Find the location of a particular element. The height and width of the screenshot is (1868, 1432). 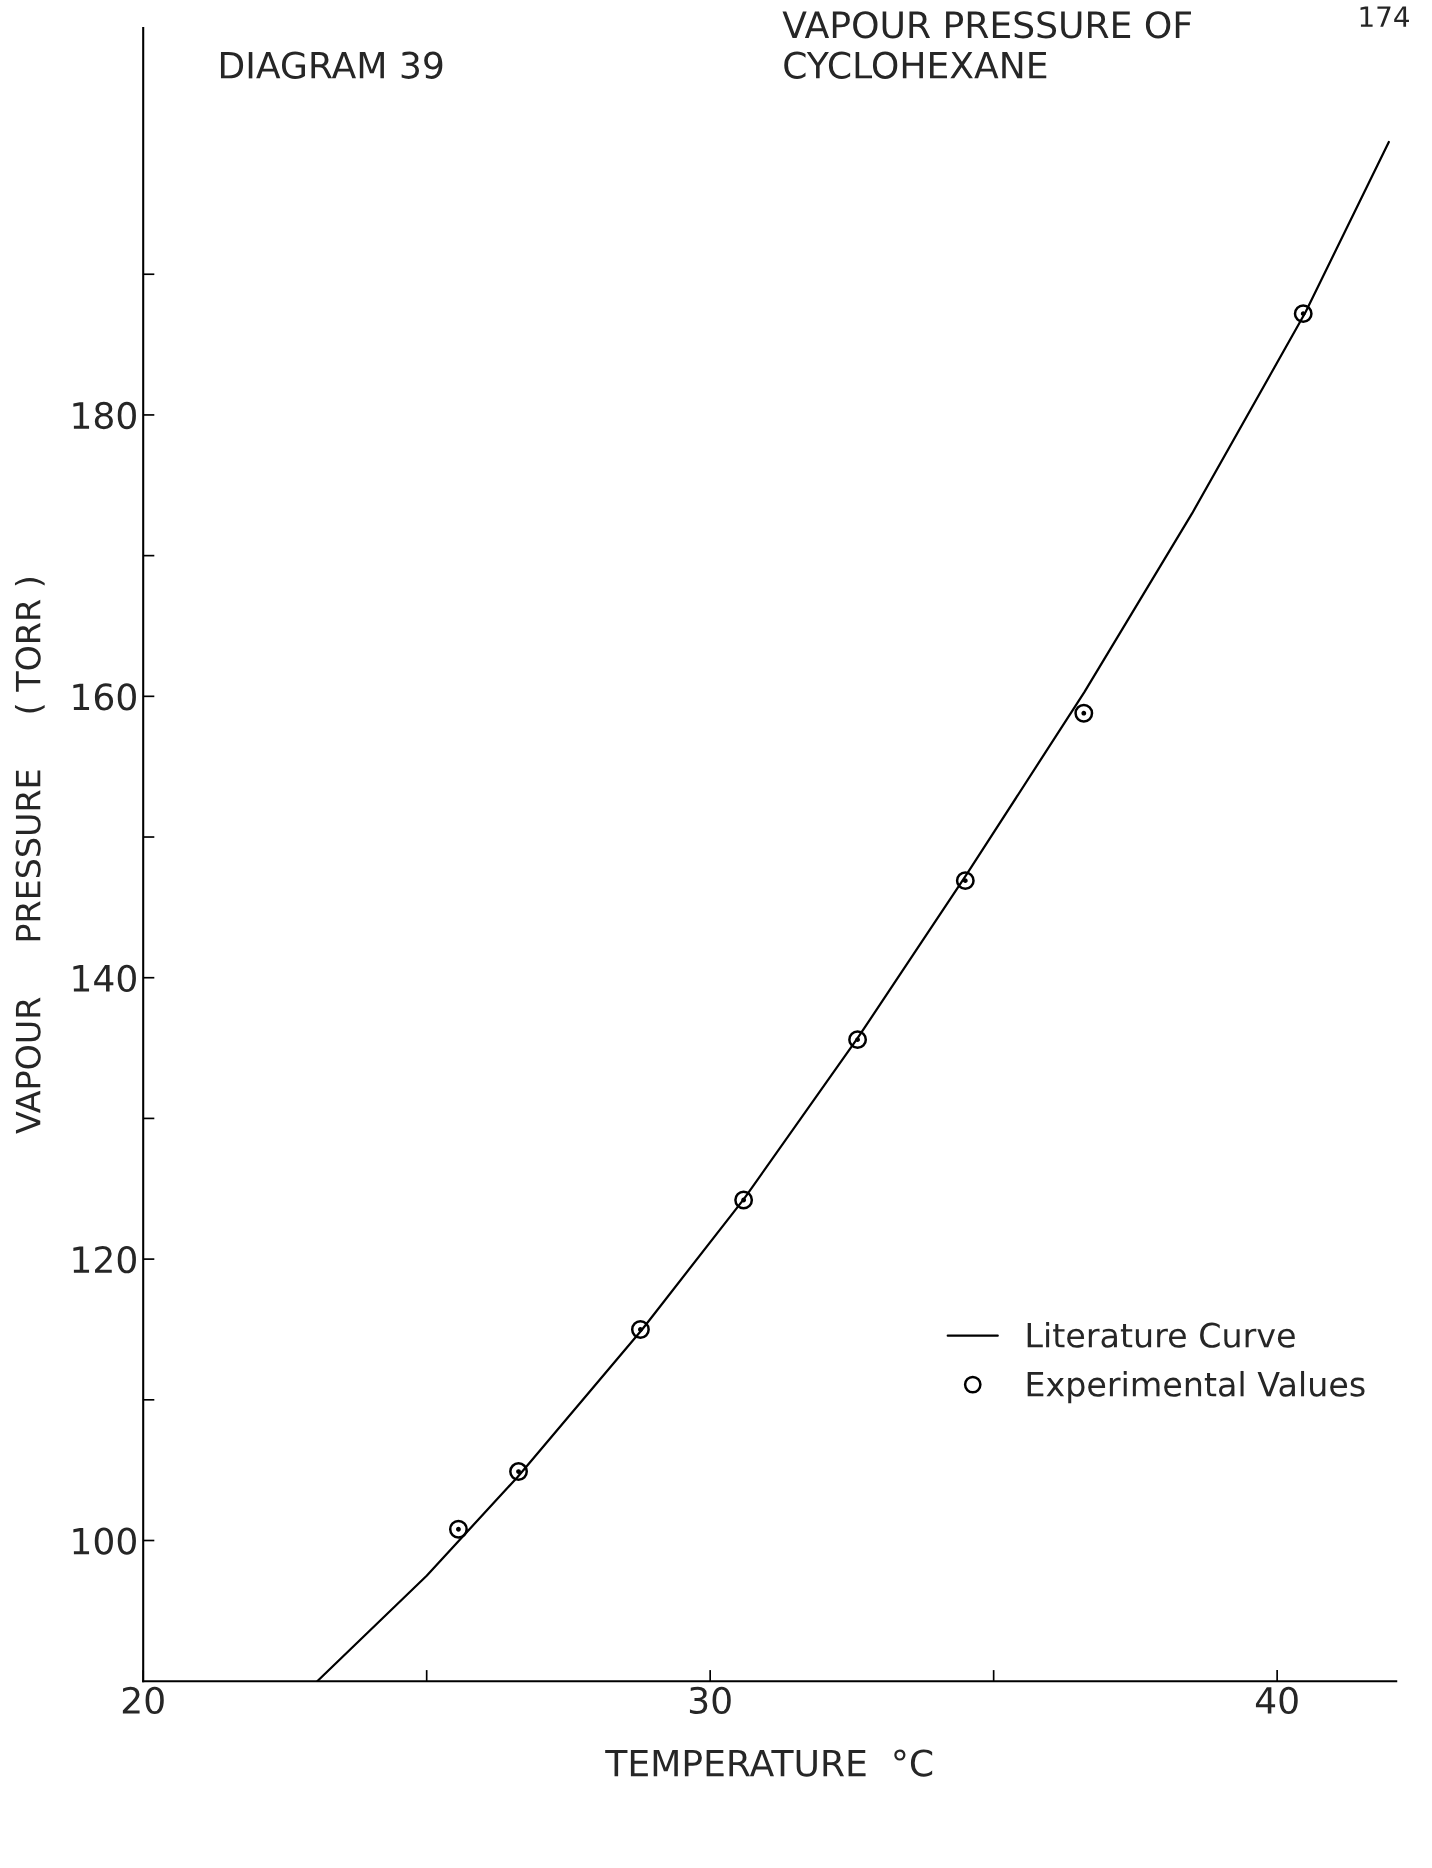

x-tick-label: 40 is located at coordinates (1276, 1700).